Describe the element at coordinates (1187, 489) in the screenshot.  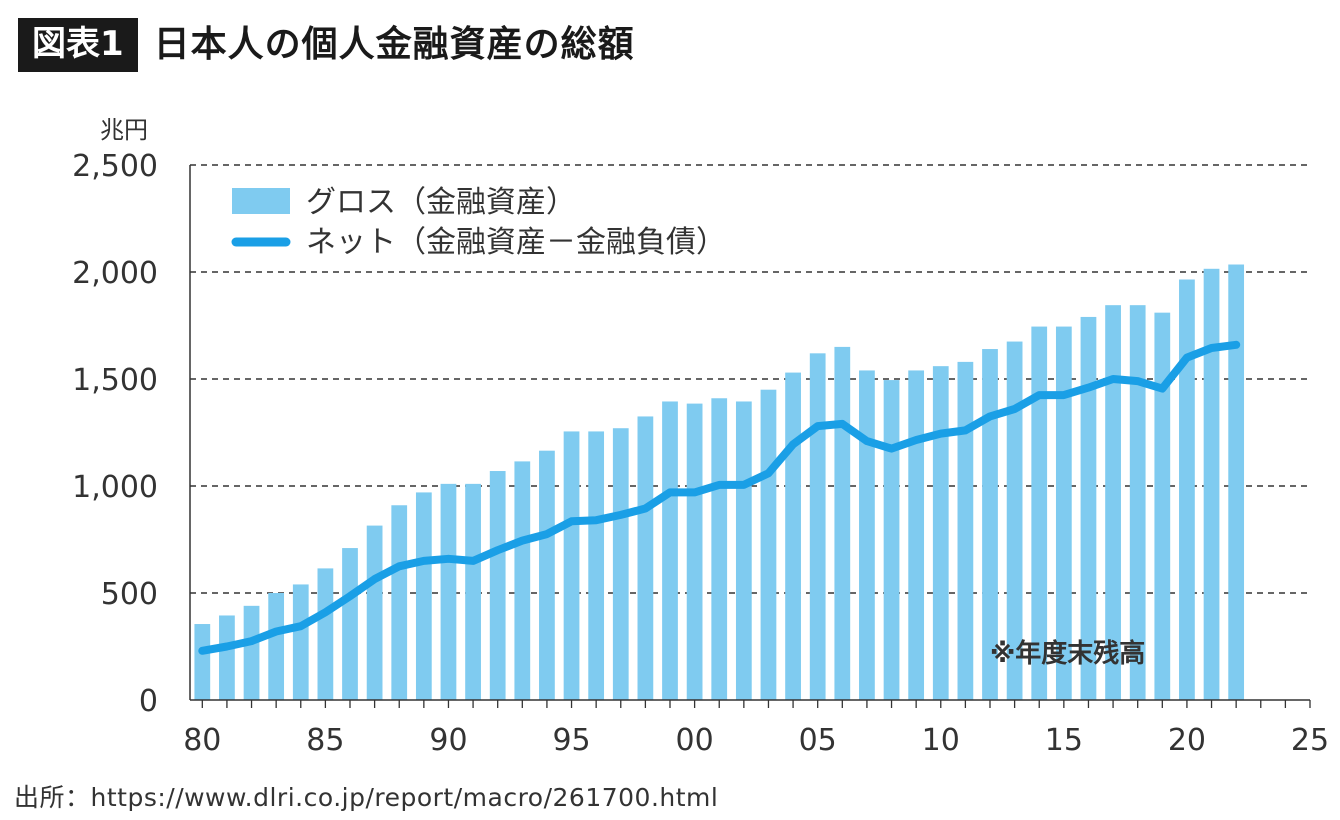
I see `bar-2020` at that location.